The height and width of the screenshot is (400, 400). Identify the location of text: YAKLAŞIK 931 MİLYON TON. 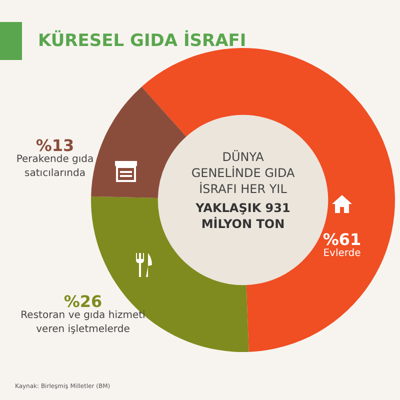
(242, 216).